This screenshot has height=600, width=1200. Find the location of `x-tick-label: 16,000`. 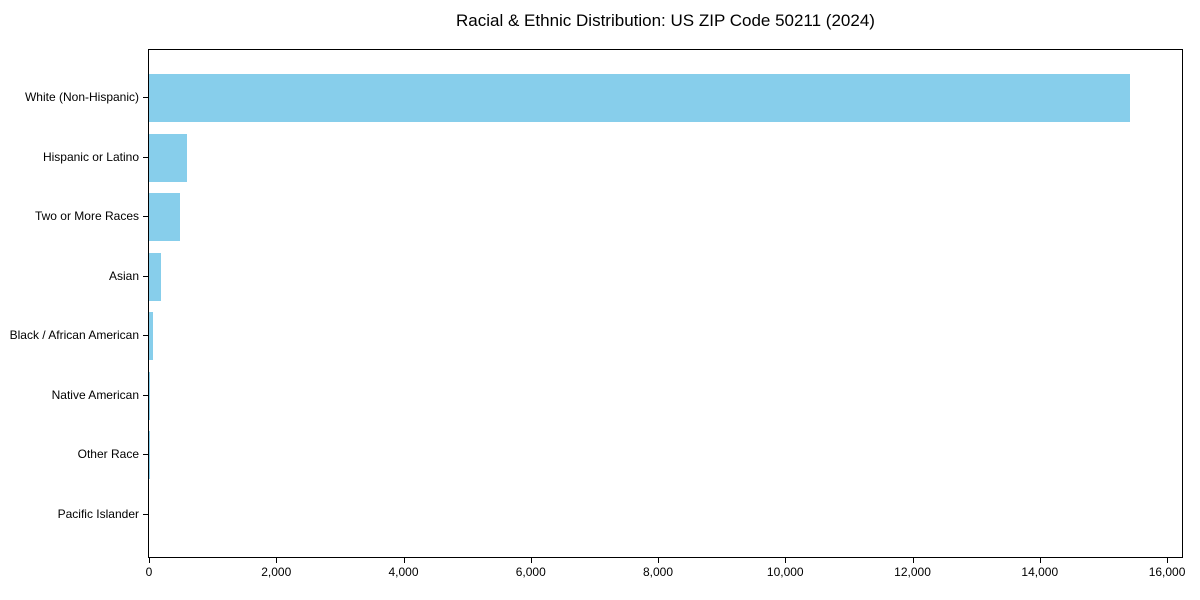

x-tick-label: 16,000 is located at coordinates (1167, 572).